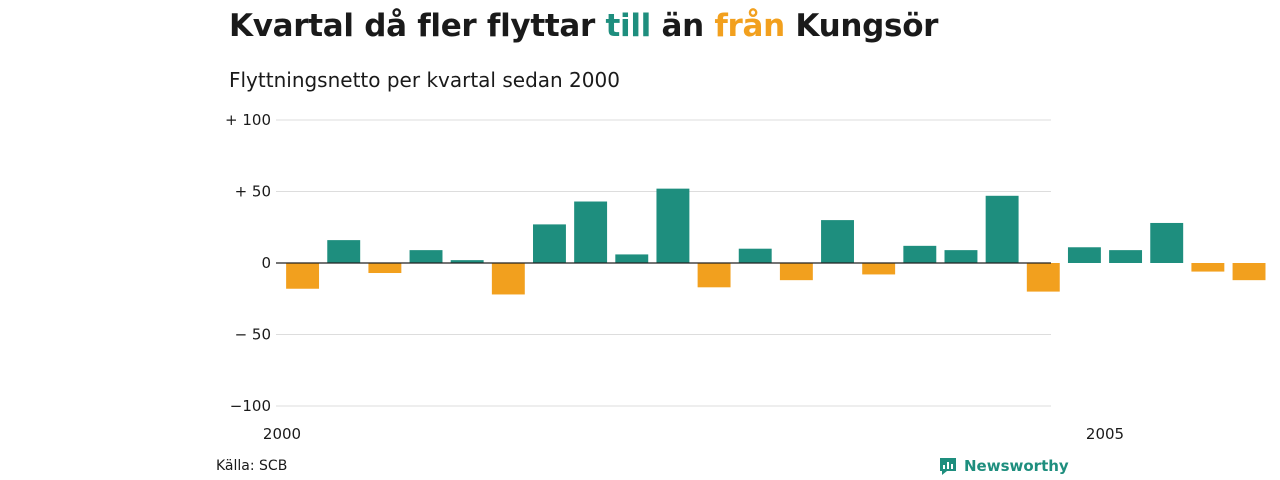 This screenshot has width=1280, height=480. I want to click on y-tick-label: − 50, so click(253, 335).